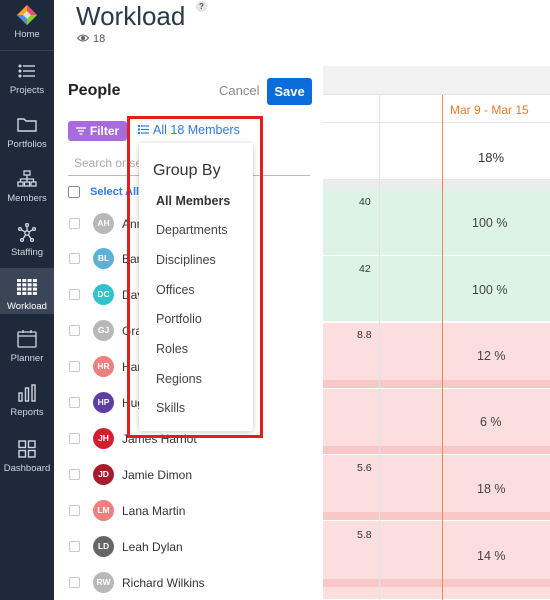 The image size is (550, 600). Describe the element at coordinates (27, 468) in the screenshot. I see `nav-label: Dashboard` at that location.